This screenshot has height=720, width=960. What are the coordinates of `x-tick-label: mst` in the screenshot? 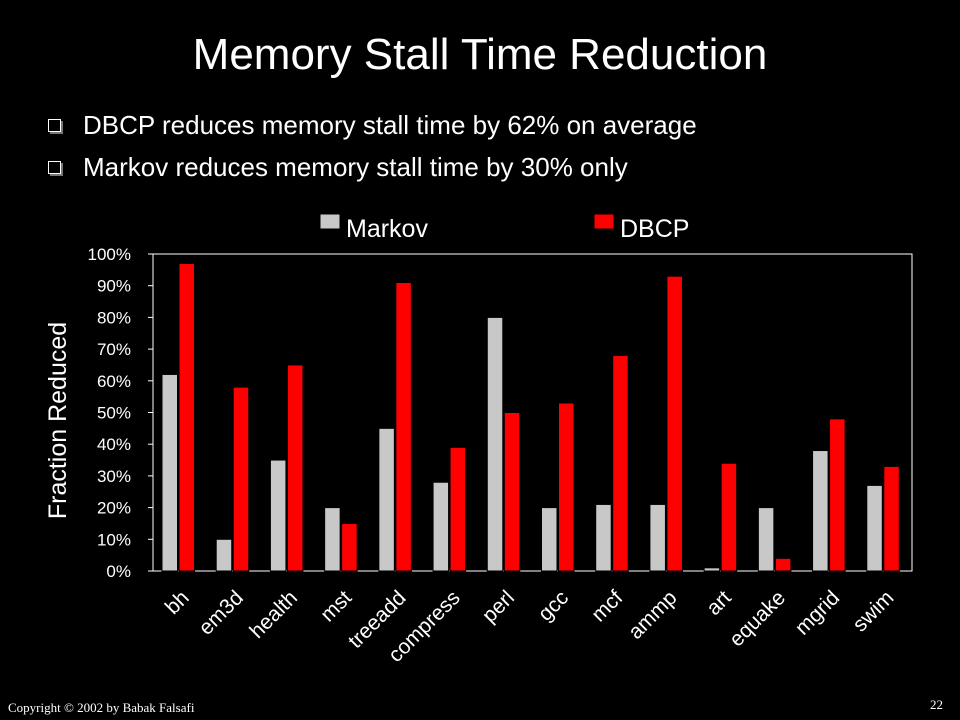 It's located at (336, 606).